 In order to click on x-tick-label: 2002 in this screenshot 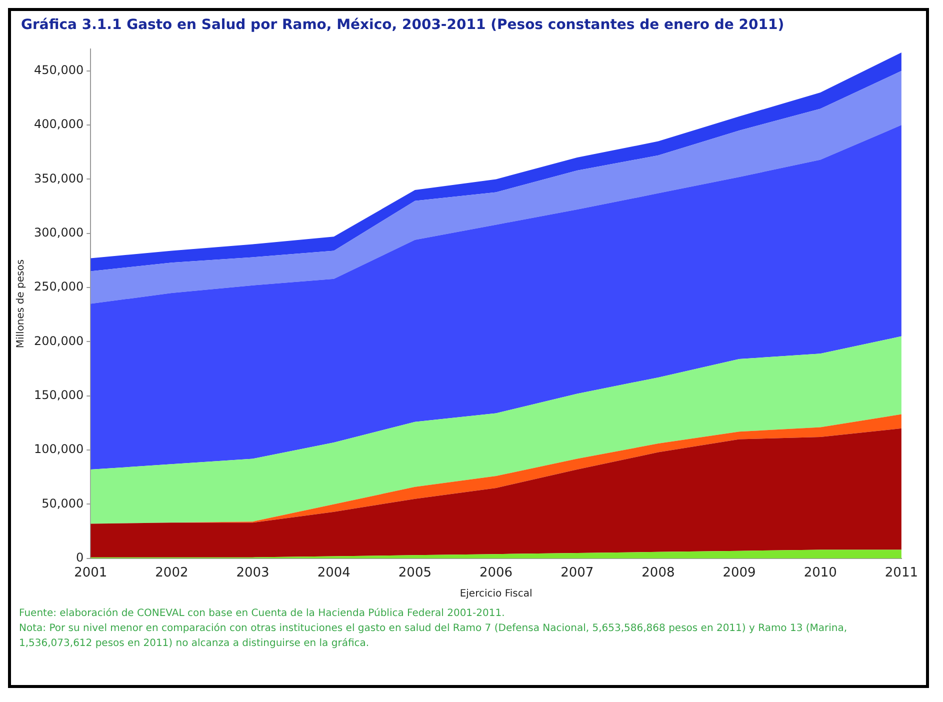, I will do `click(171, 573)`.